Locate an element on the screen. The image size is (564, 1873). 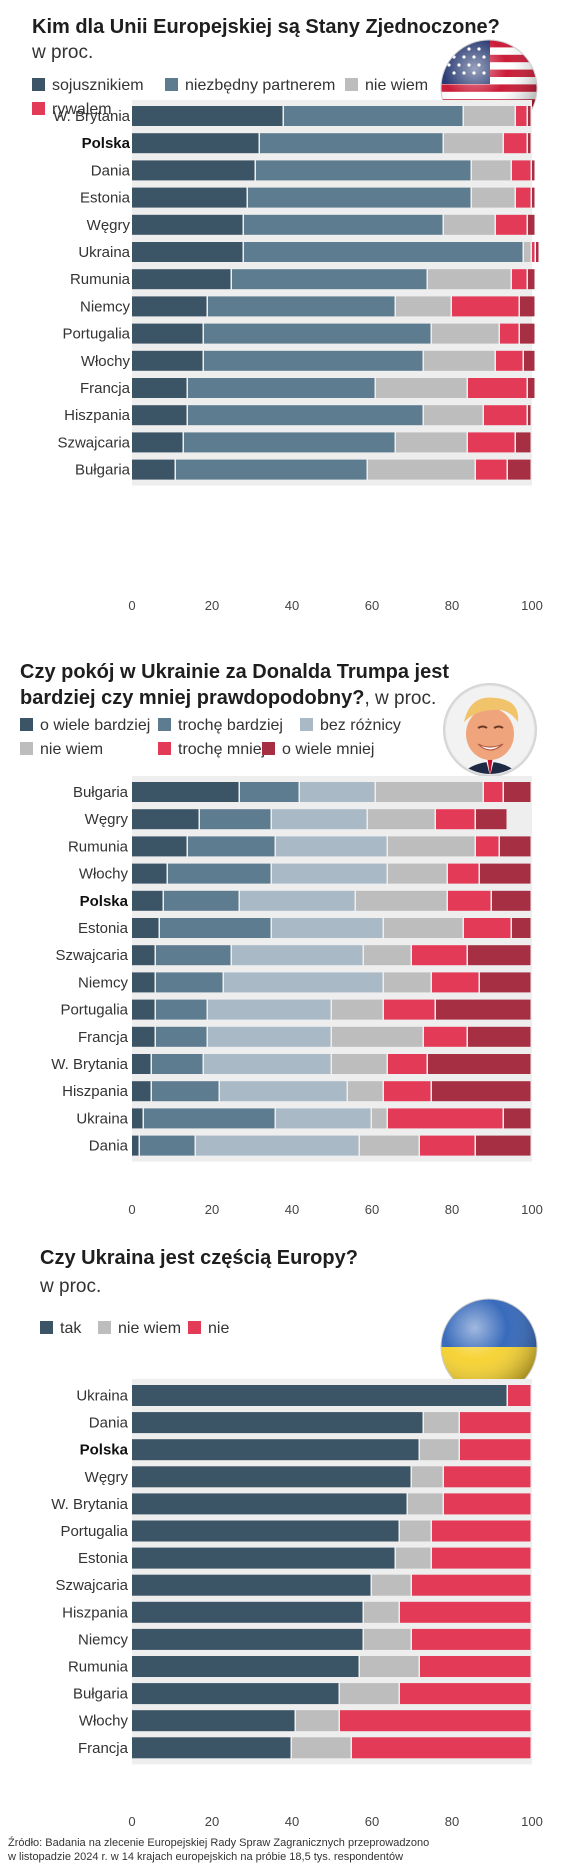
chart2-bar-hiszpania-o-wiele-mniej is located at coordinates (481, 1091).